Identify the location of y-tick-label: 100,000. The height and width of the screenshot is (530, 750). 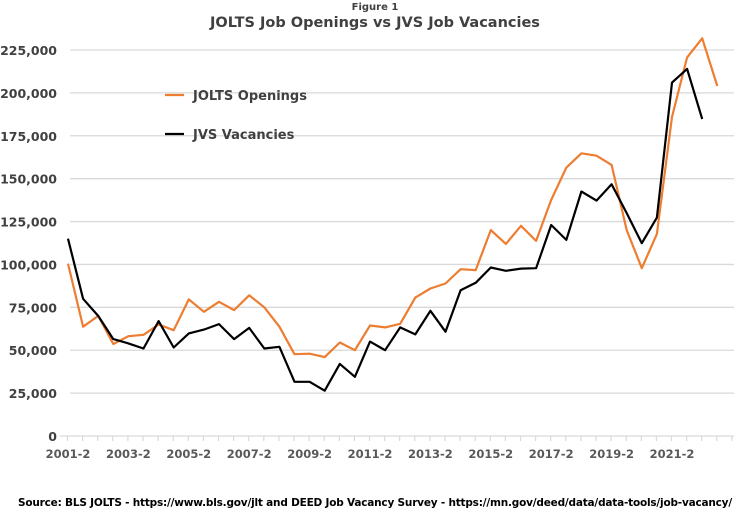
(28, 264).